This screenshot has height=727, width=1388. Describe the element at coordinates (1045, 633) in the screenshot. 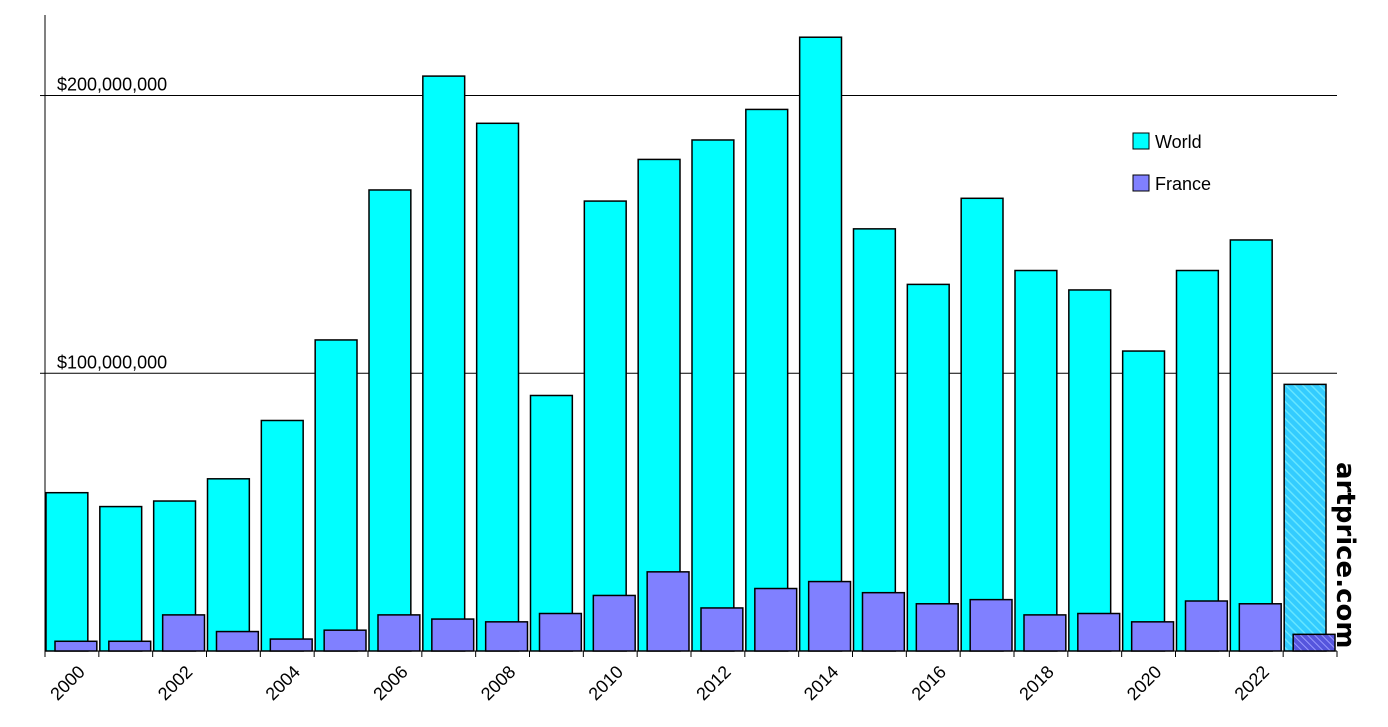

I see `bar-france-2018` at that location.